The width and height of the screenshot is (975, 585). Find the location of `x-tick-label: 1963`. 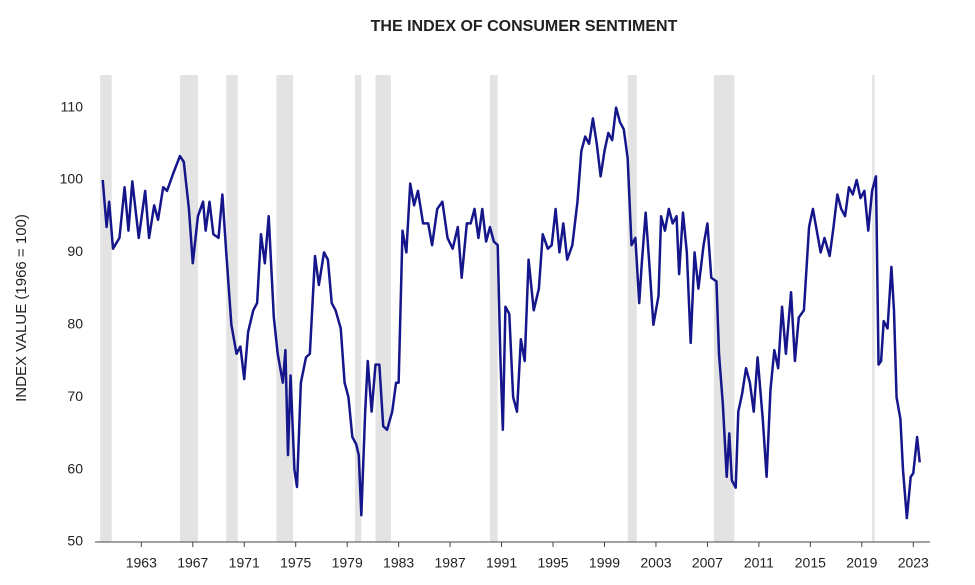

x-tick-label: 1963 is located at coordinates (141, 563).